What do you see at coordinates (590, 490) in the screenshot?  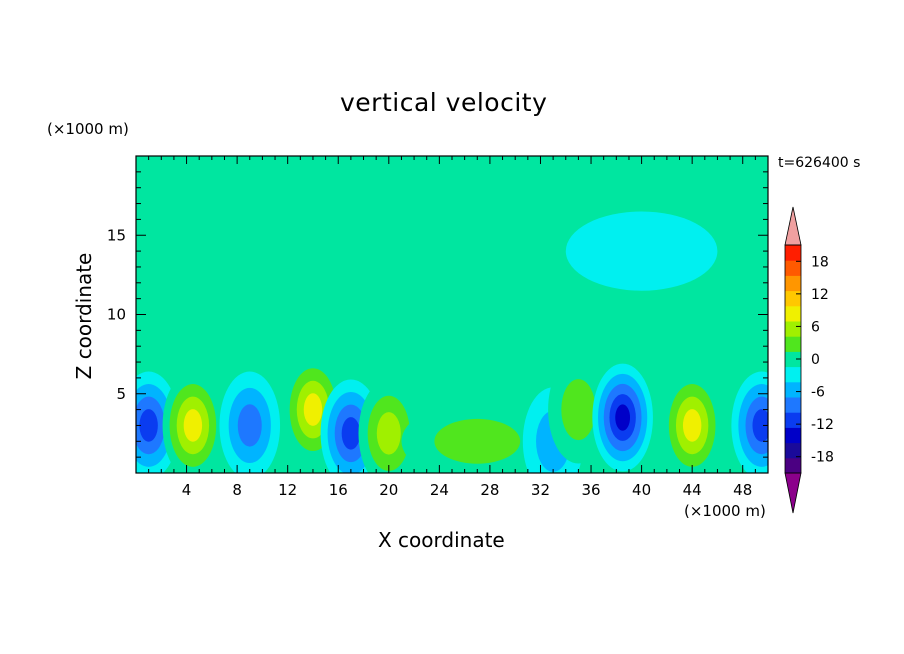 I see `x-tick-label: 36` at bounding box center [590, 490].